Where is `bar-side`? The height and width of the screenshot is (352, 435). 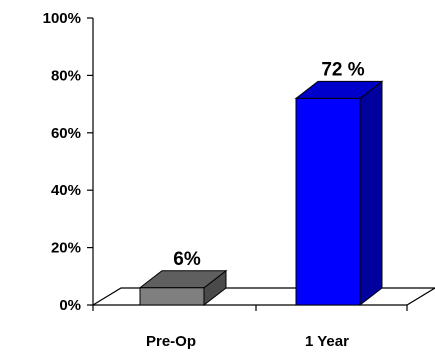 bar-side is located at coordinates (371, 193).